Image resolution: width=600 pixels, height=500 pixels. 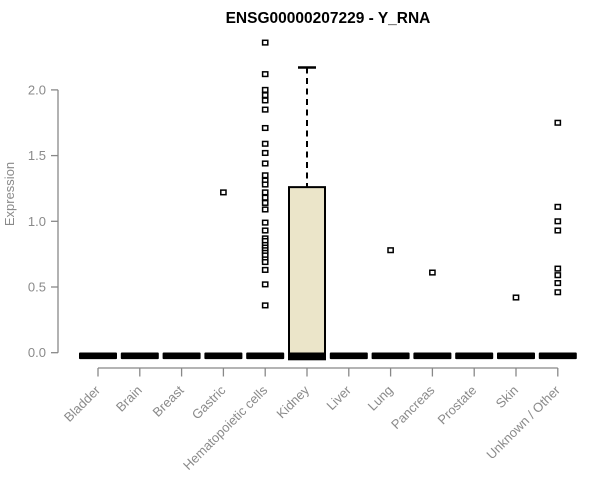 I want to click on outlier-point-lung, so click(x=390, y=250).